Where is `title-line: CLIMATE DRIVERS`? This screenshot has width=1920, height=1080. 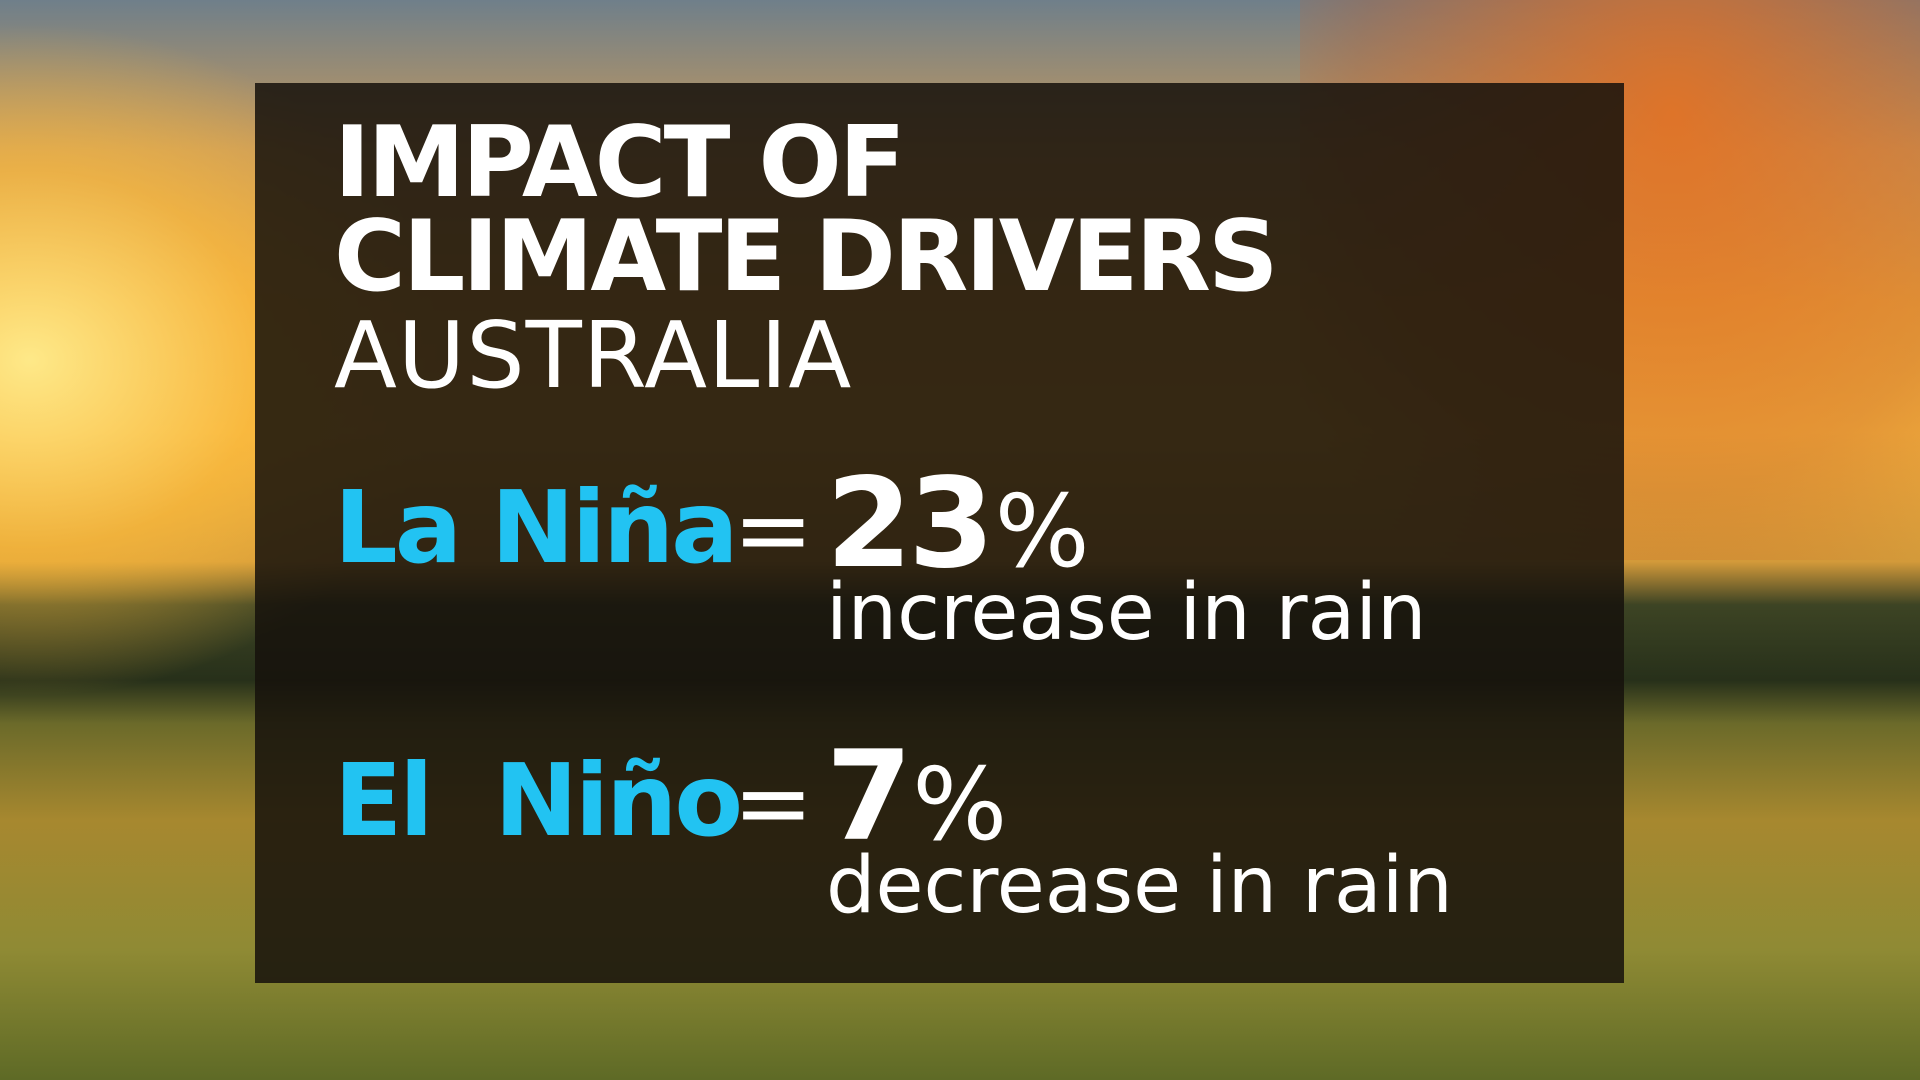
title-line: CLIMATE DRIVERS is located at coordinates (806, 257).